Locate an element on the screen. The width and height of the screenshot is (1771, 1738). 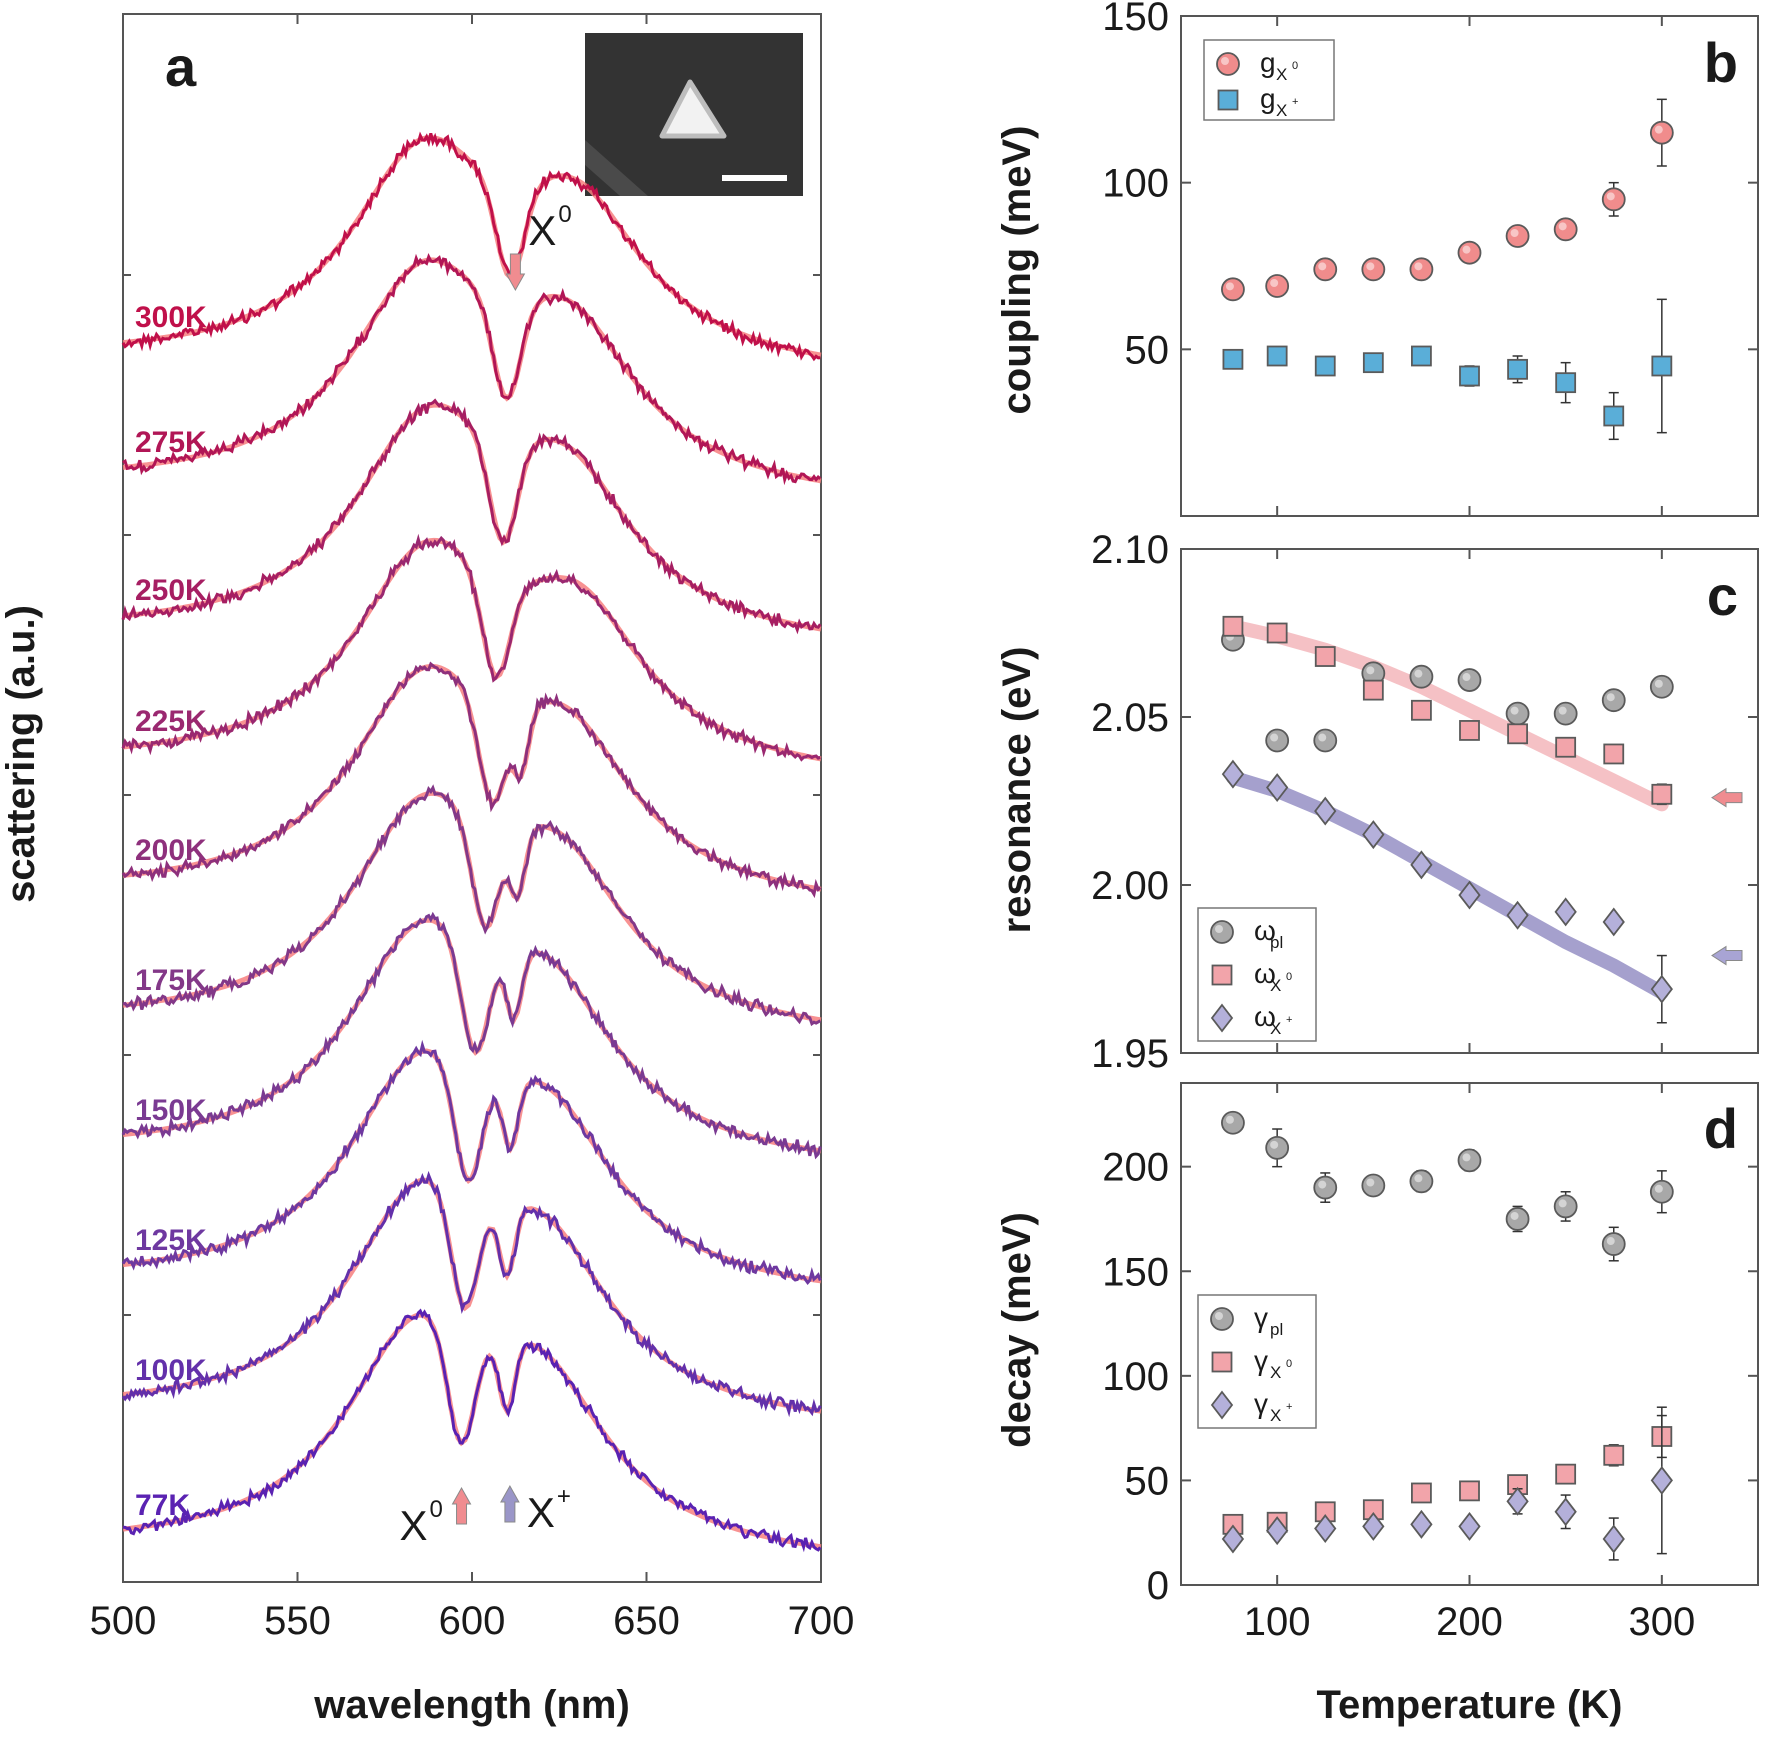
x-tick-label: 300 is located at coordinates (1661, 1622).